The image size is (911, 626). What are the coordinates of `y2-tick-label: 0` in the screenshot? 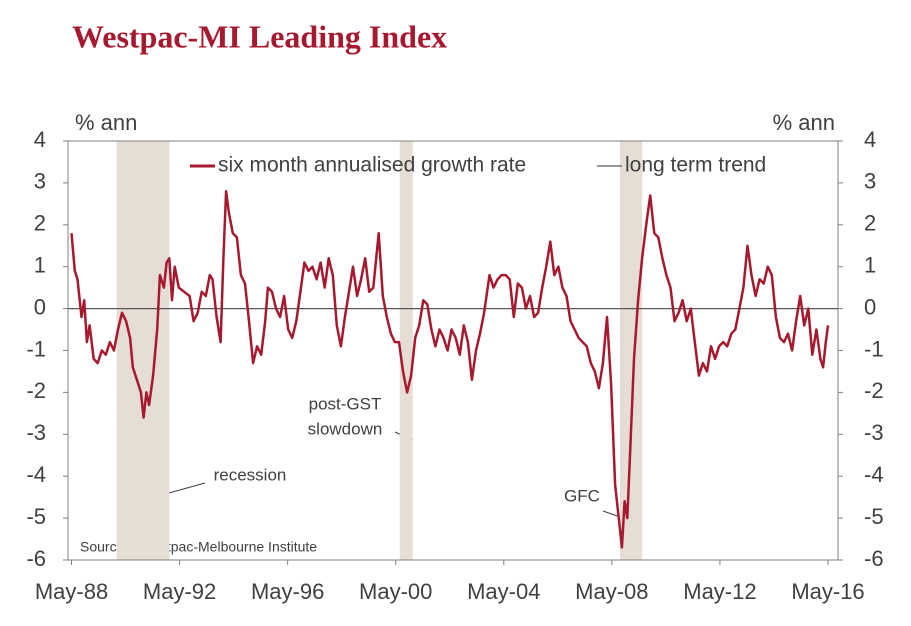 It's located at (870, 306).